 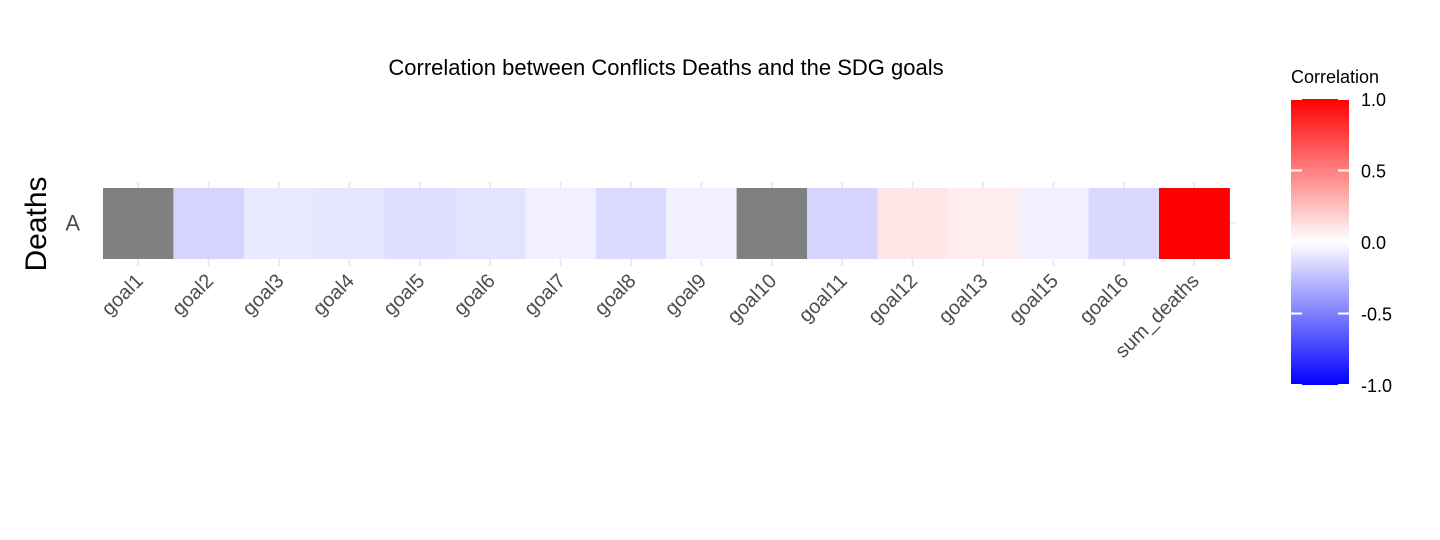 I want to click on heatmap-cell-goal3, so click(x=279, y=223).